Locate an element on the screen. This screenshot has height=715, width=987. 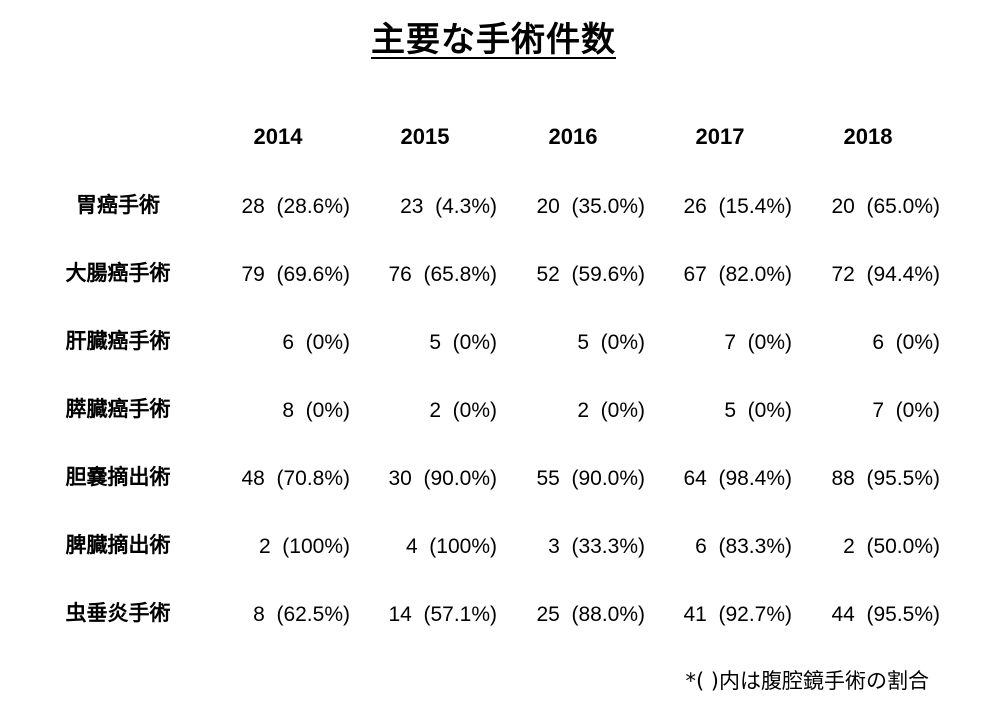
table-cell: 23 (4.3%) is located at coordinates (448, 206).